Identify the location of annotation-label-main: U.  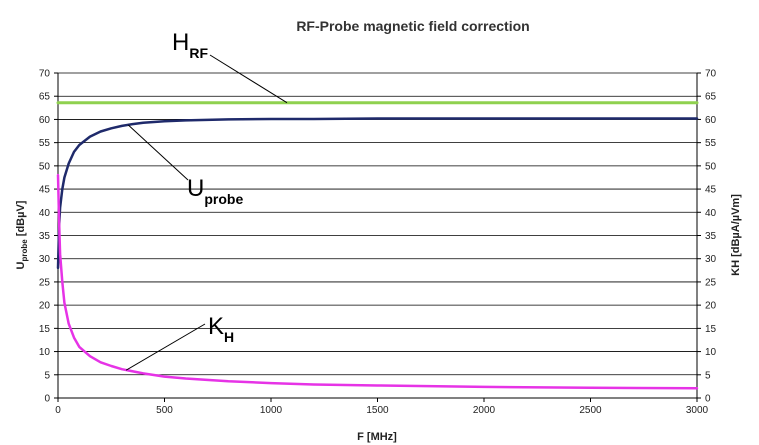
(195, 188).